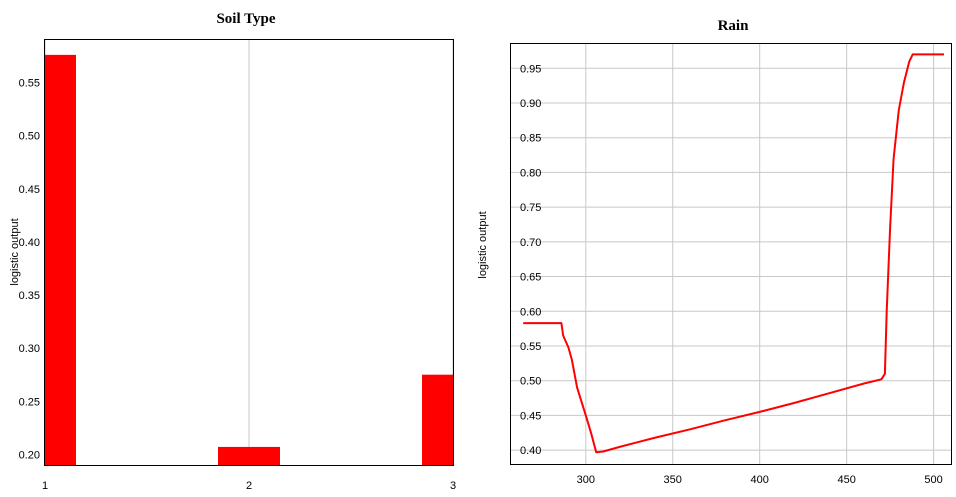 The width and height of the screenshot is (956, 497). I want to click on x-tick-label: 350, so click(673, 480).